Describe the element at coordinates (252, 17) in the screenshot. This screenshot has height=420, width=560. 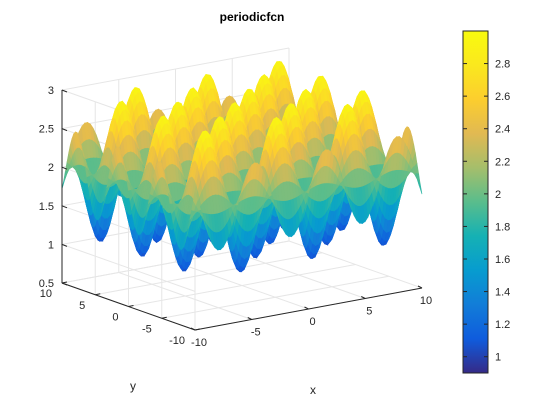
I see `chart-title: periodicfcn` at that location.